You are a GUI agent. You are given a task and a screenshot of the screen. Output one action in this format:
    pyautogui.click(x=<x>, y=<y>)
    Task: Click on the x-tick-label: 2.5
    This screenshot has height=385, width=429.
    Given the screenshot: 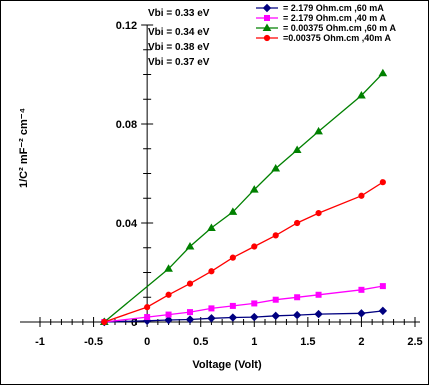 What is the action you would take?
    pyautogui.click(x=414, y=342)
    